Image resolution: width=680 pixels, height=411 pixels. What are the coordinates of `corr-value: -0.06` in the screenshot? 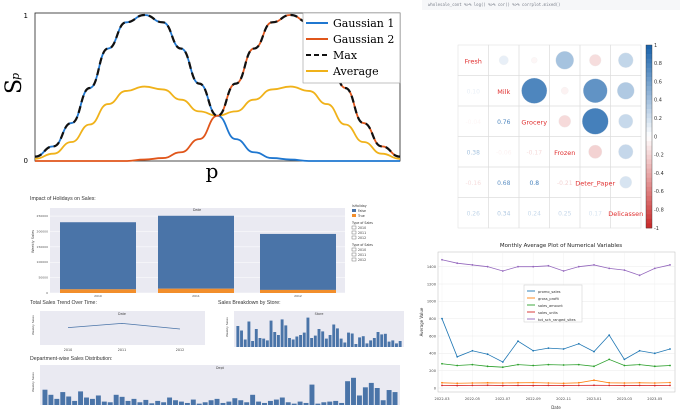 It's located at (504, 152).